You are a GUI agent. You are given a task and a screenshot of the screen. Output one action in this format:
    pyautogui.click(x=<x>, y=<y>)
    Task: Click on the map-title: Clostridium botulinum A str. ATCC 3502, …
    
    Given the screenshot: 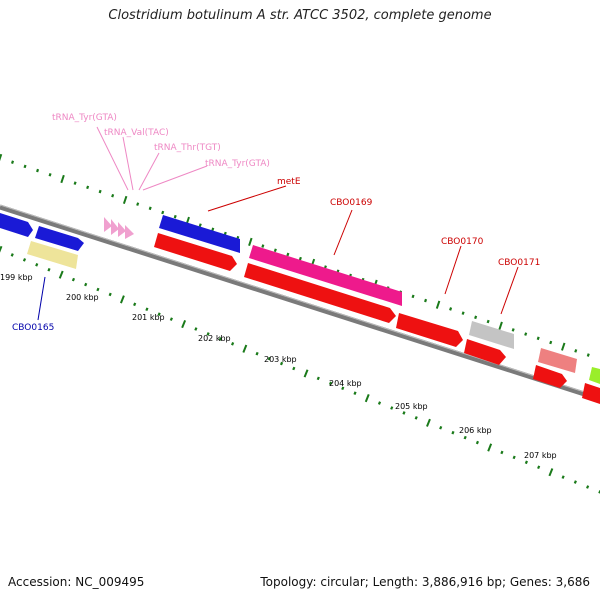 What is the action you would take?
    pyautogui.click(x=300, y=15)
    